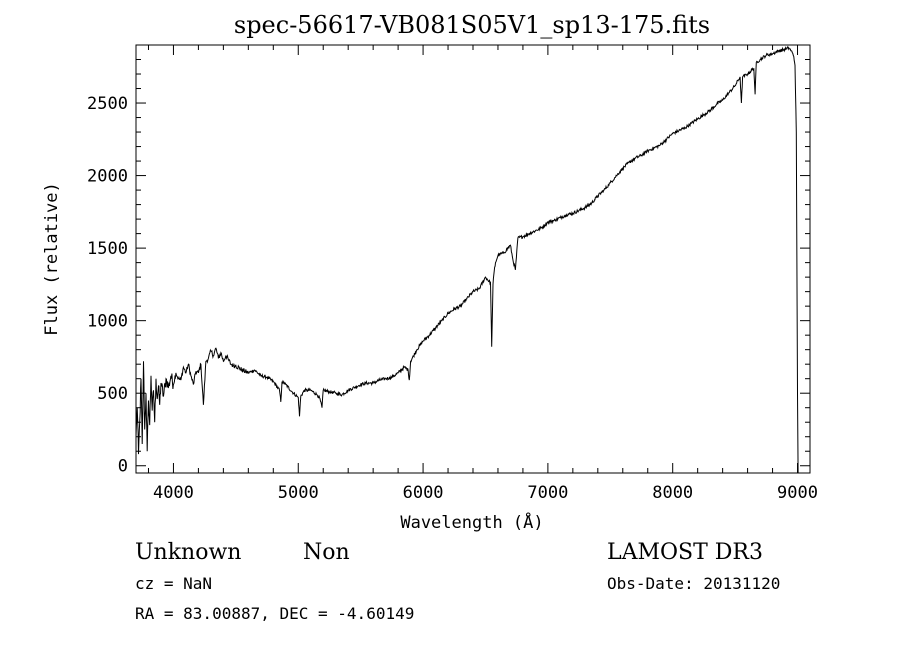  What do you see at coordinates (472, 25) in the screenshot?
I see `chart-title: spec-56617-VB081S05V1_sp13-175.fits` at bounding box center [472, 25].